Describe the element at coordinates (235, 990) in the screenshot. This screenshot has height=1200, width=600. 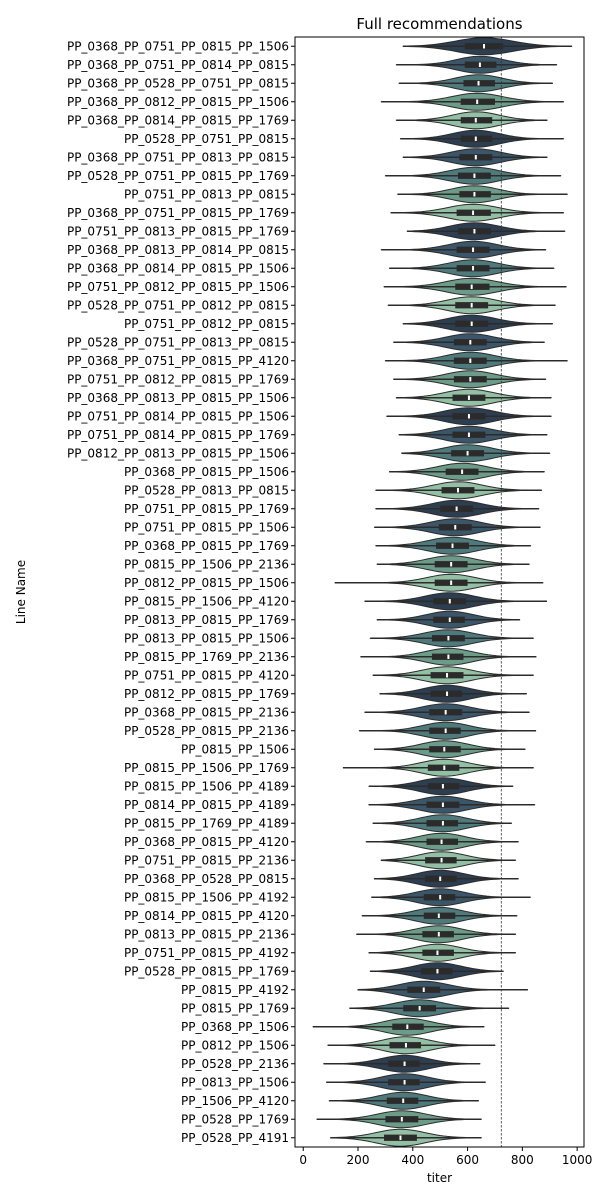
I see `y-tick-label: PP_0815_PP_4192` at that location.